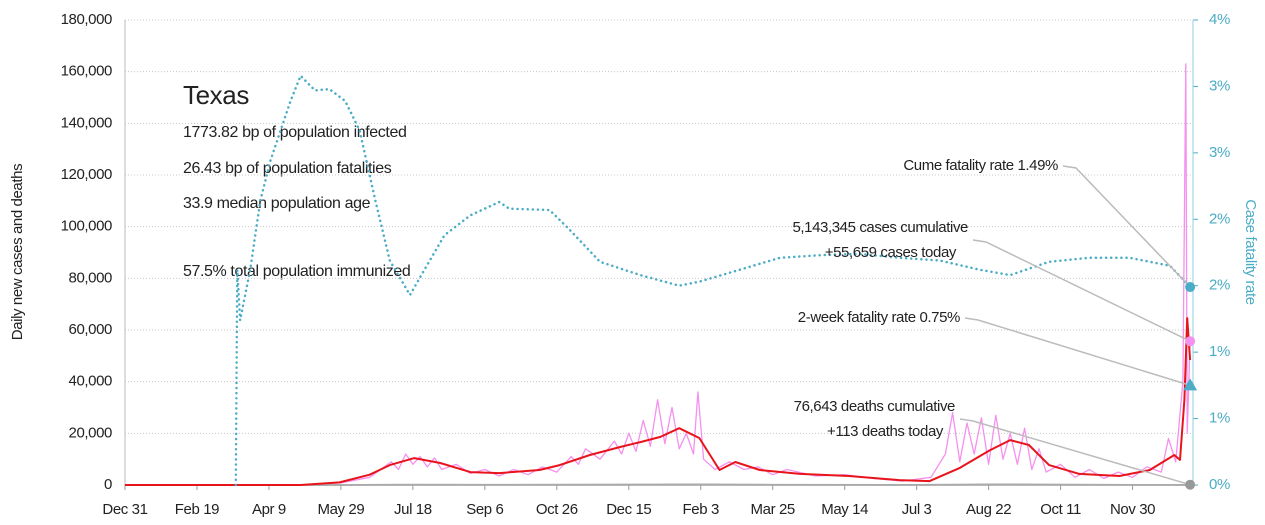 This screenshot has height=525, width=1265. Describe the element at coordinates (197, 509) in the screenshot. I see `x-tick-label: Feb 19` at that location.